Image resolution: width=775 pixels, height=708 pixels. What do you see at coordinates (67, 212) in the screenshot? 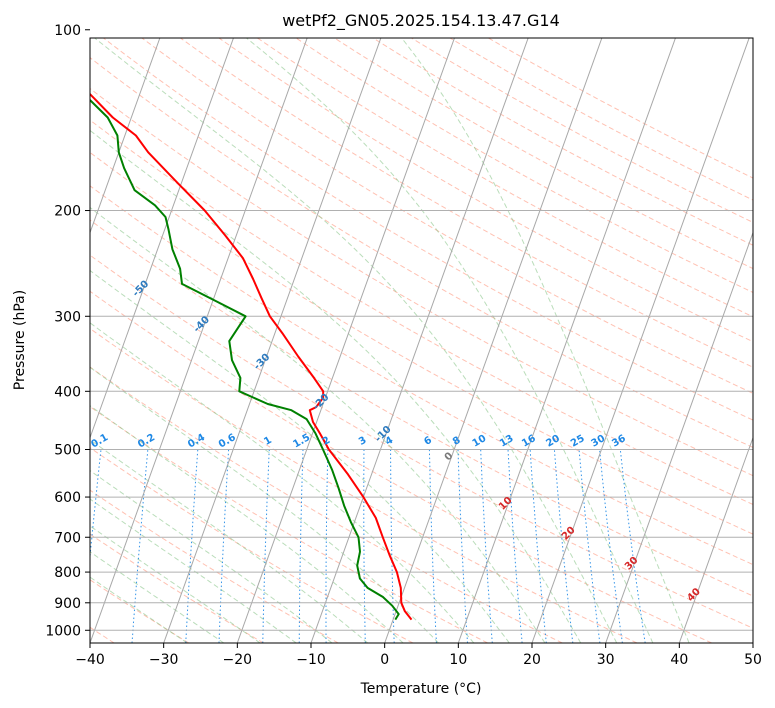
I see `y-tick-label: 200` at bounding box center [67, 212].